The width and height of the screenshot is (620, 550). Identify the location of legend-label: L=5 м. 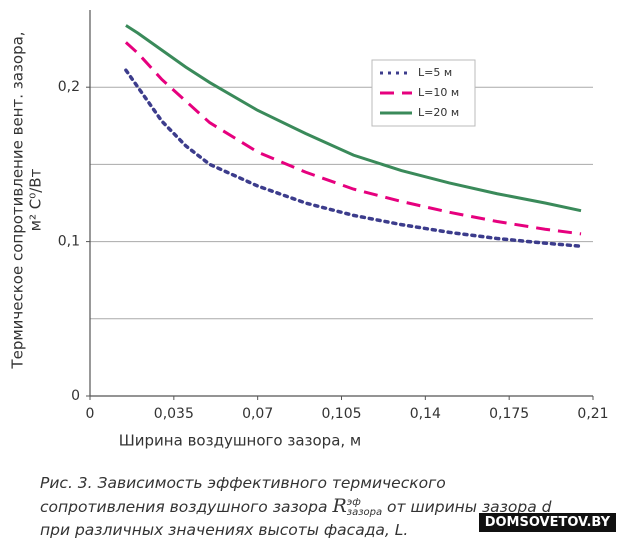
(435, 72).